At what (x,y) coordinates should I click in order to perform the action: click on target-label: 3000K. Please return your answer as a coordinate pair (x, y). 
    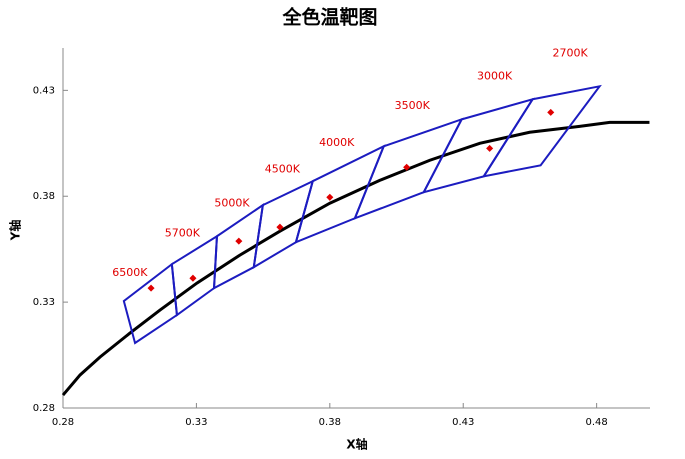
    Looking at the image, I should click on (495, 75).